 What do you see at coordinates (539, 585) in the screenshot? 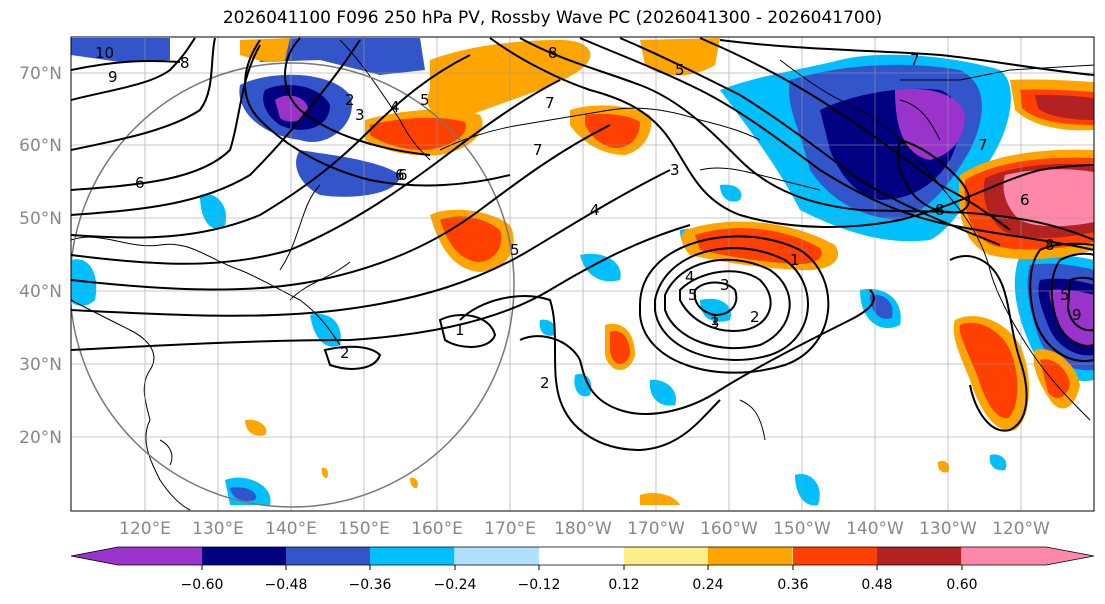
I see `colorbar-tick-label: −0.12` at bounding box center [539, 585].